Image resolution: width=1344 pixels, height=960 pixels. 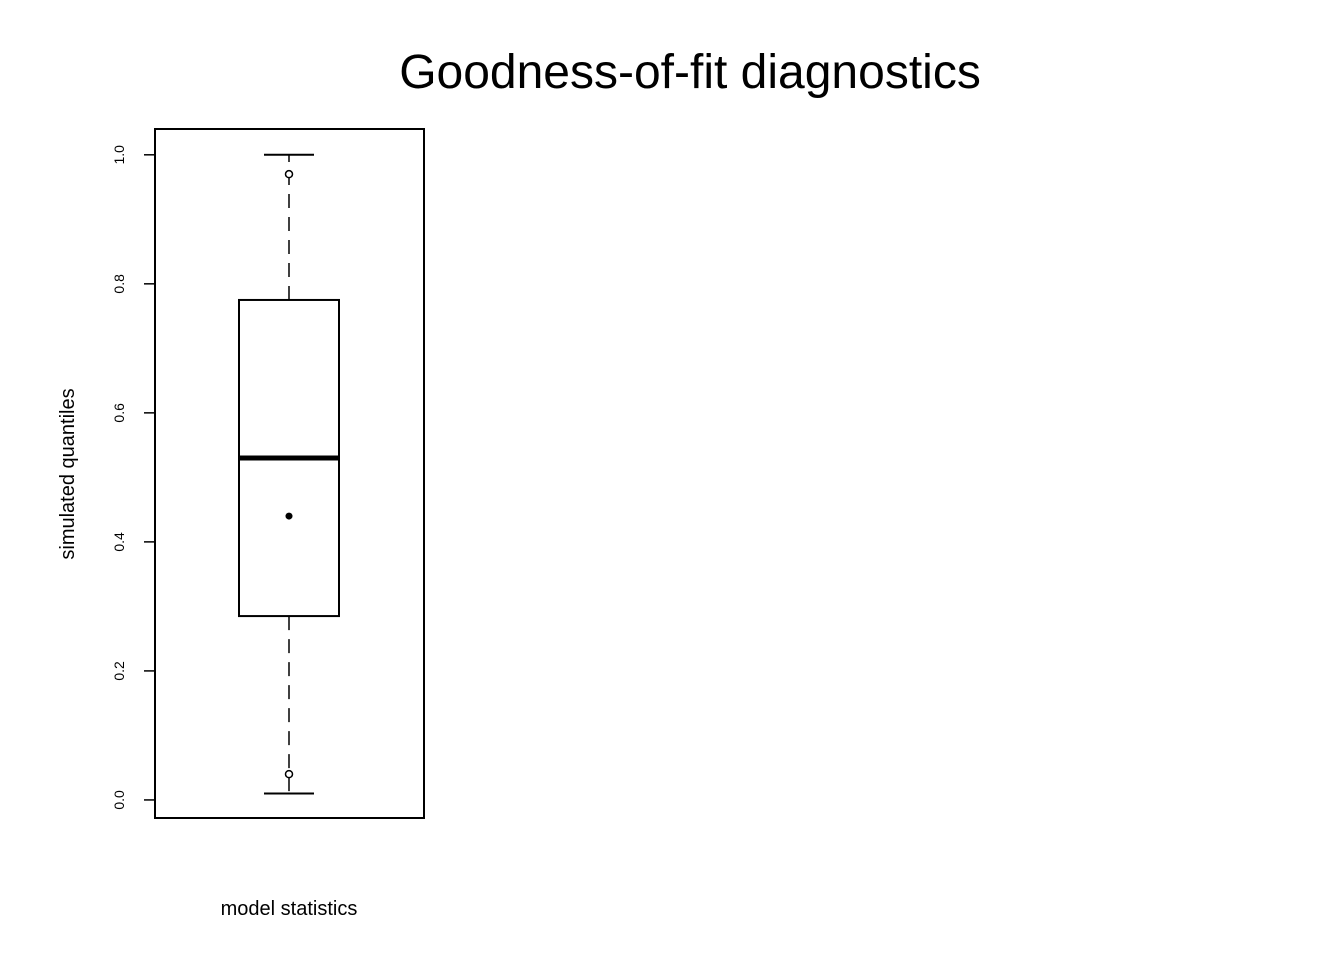 I want to click on y-tick-label: 1.0, so click(x=119, y=155).